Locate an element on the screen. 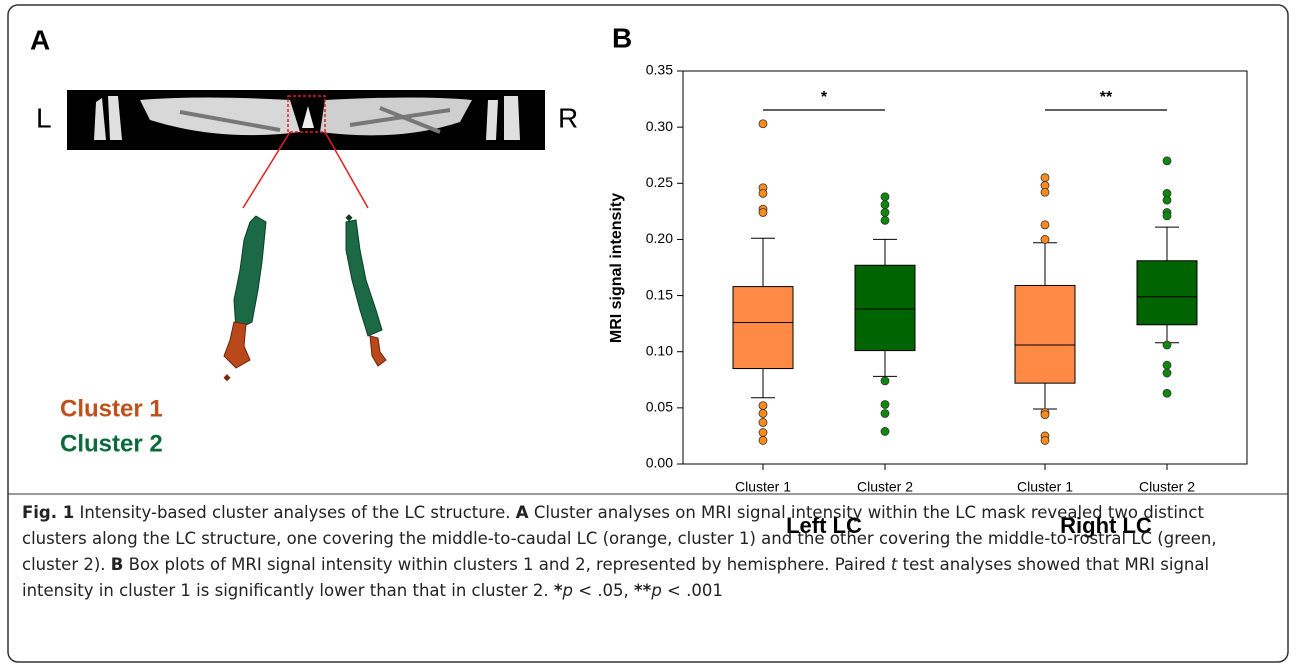  y-tick-label: 0.35 is located at coordinates (659, 70).